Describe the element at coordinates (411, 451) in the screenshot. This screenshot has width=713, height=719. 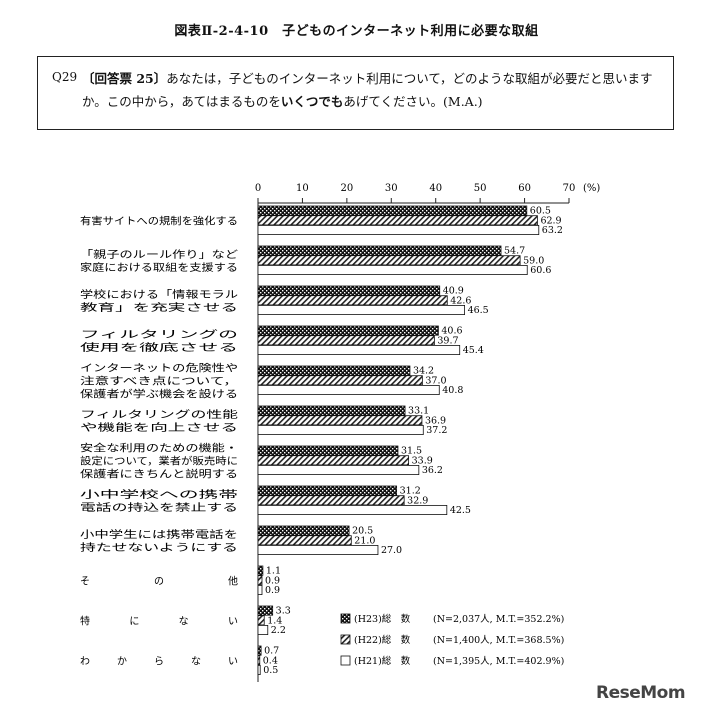
I see `bar-value-label: 31.5` at that location.